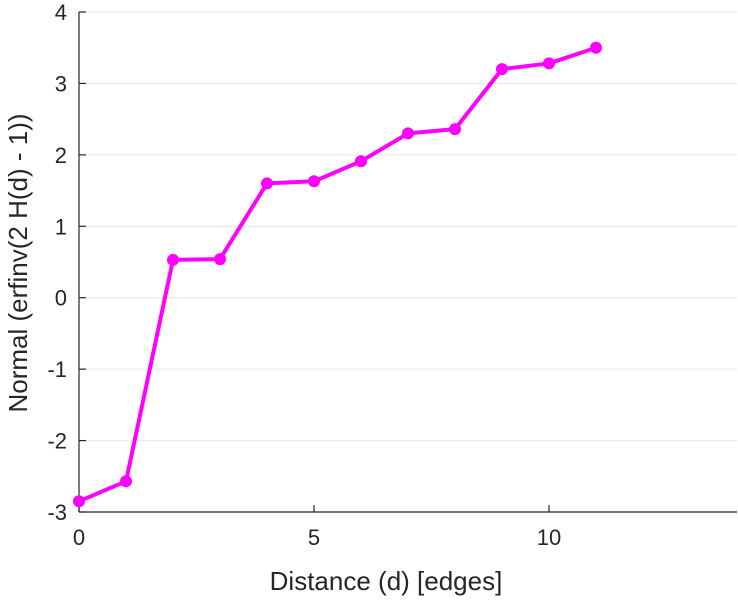  Describe the element at coordinates (61, 12) in the screenshot. I see `y-tick-label: 4` at that location.